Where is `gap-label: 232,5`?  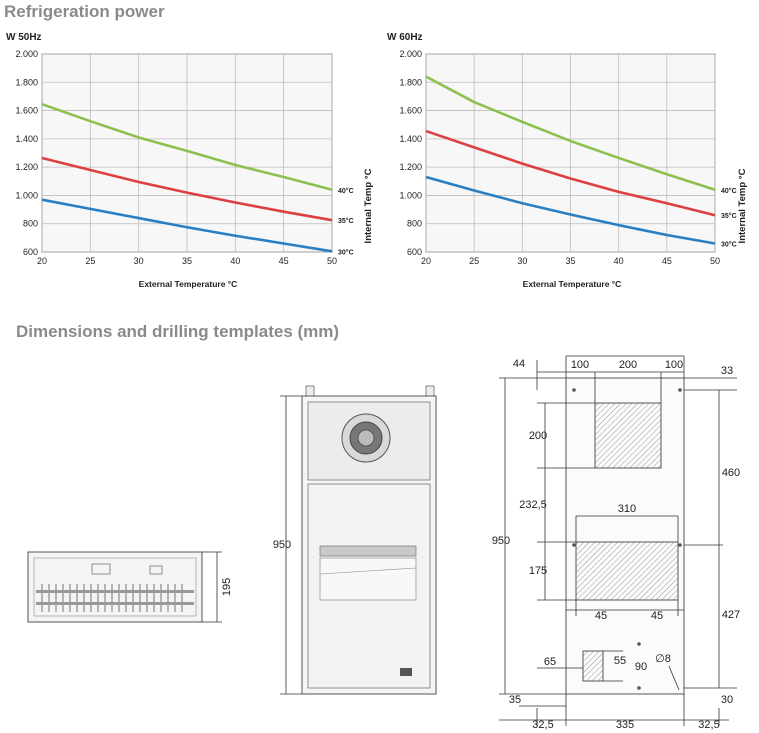
gap-label: 232,5 is located at coordinates (533, 505).